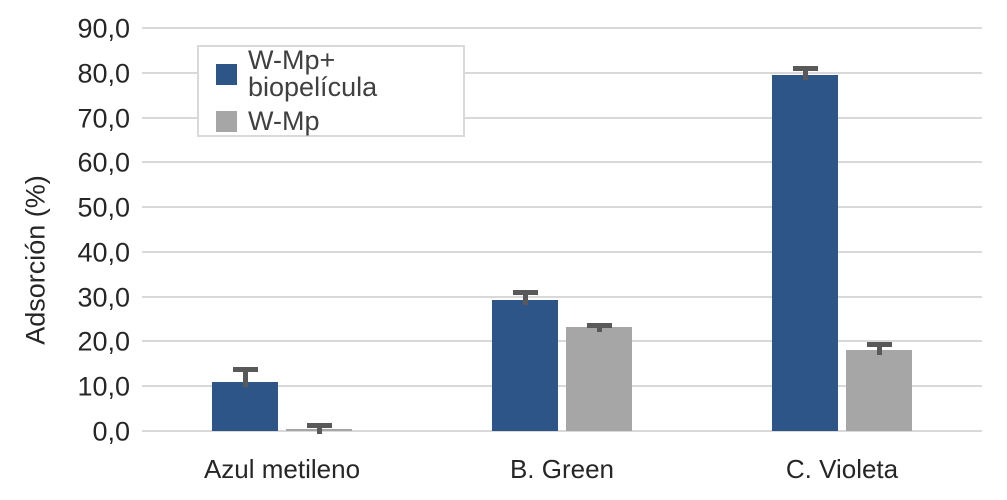 The width and height of the screenshot is (1007, 500). What do you see at coordinates (103, 342) in the screenshot?
I see `y-tick-label: 20,0` at bounding box center [103, 342].